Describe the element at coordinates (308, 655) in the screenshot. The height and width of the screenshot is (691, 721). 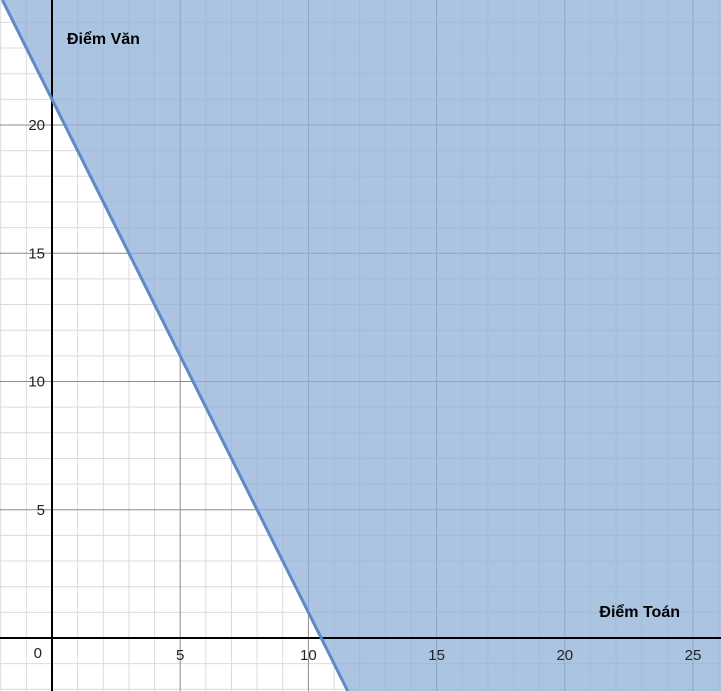
I see `x-tick-label: 10` at that location.